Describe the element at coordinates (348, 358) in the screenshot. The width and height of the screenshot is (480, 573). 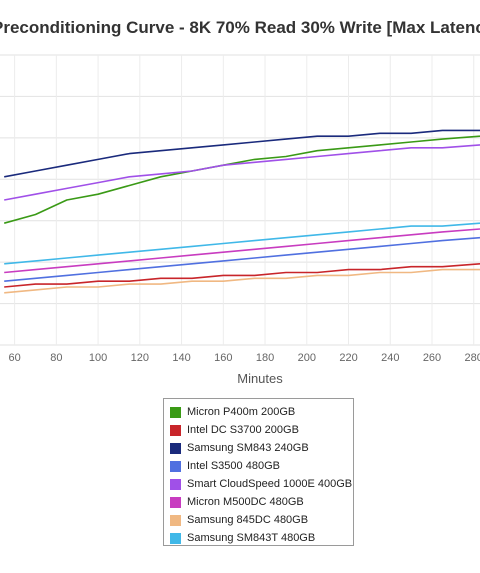
I see `x-tick-label: 220` at that location.